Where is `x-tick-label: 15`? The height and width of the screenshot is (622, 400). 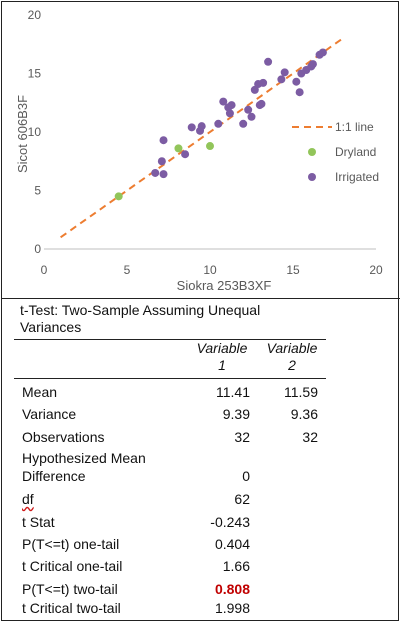 x-tick-label: 15 is located at coordinates (293, 270).